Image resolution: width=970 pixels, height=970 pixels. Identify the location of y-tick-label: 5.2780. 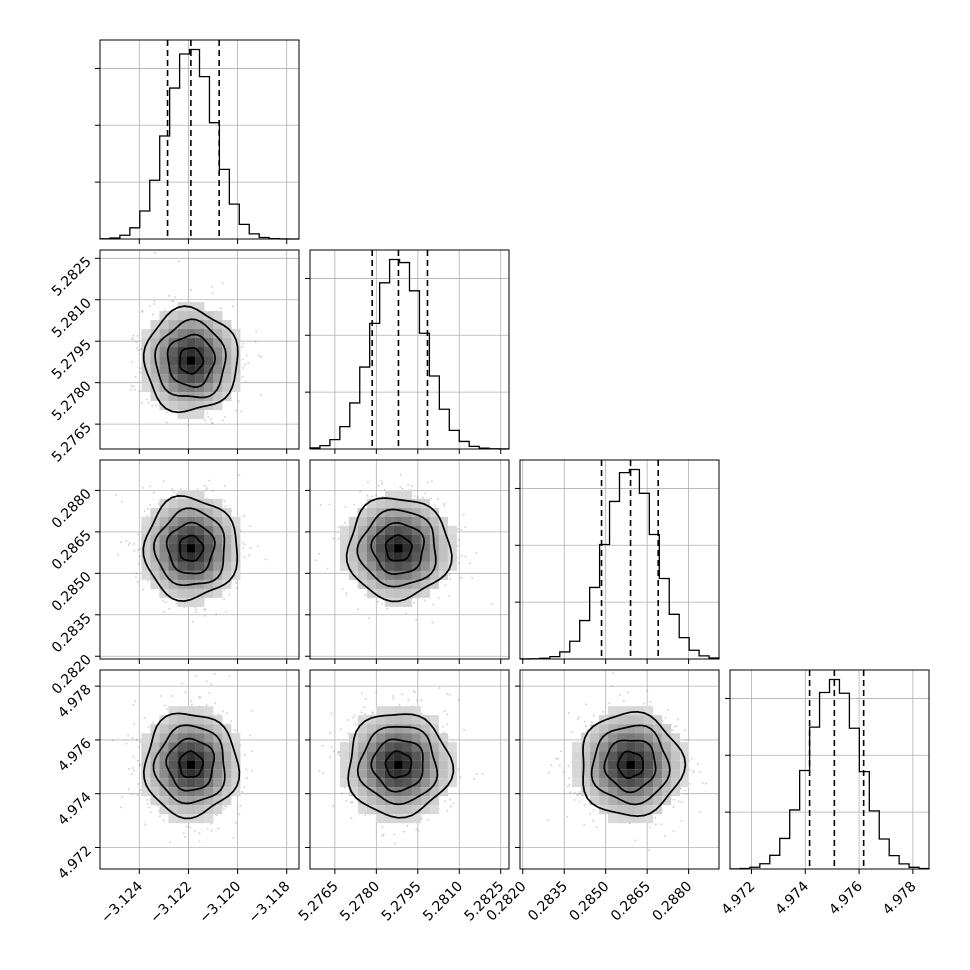
(72, 401).